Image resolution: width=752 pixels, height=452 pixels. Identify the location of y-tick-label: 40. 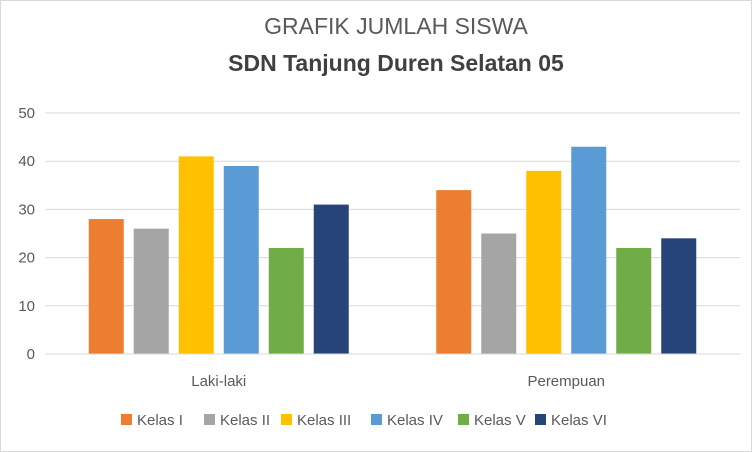
(26, 161).